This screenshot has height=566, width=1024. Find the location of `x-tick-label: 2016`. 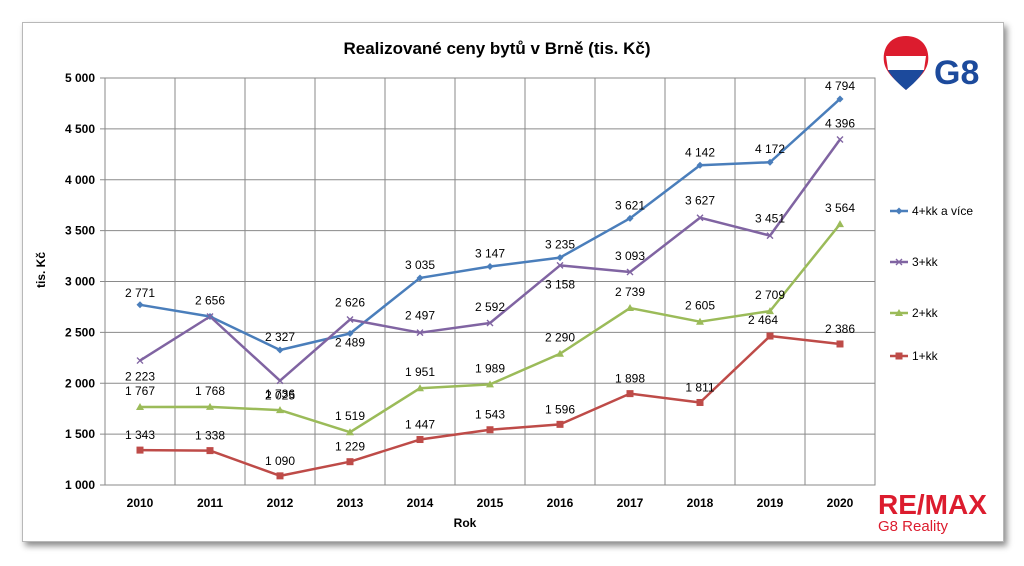

x-tick-label: 2016 is located at coordinates (560, 503).